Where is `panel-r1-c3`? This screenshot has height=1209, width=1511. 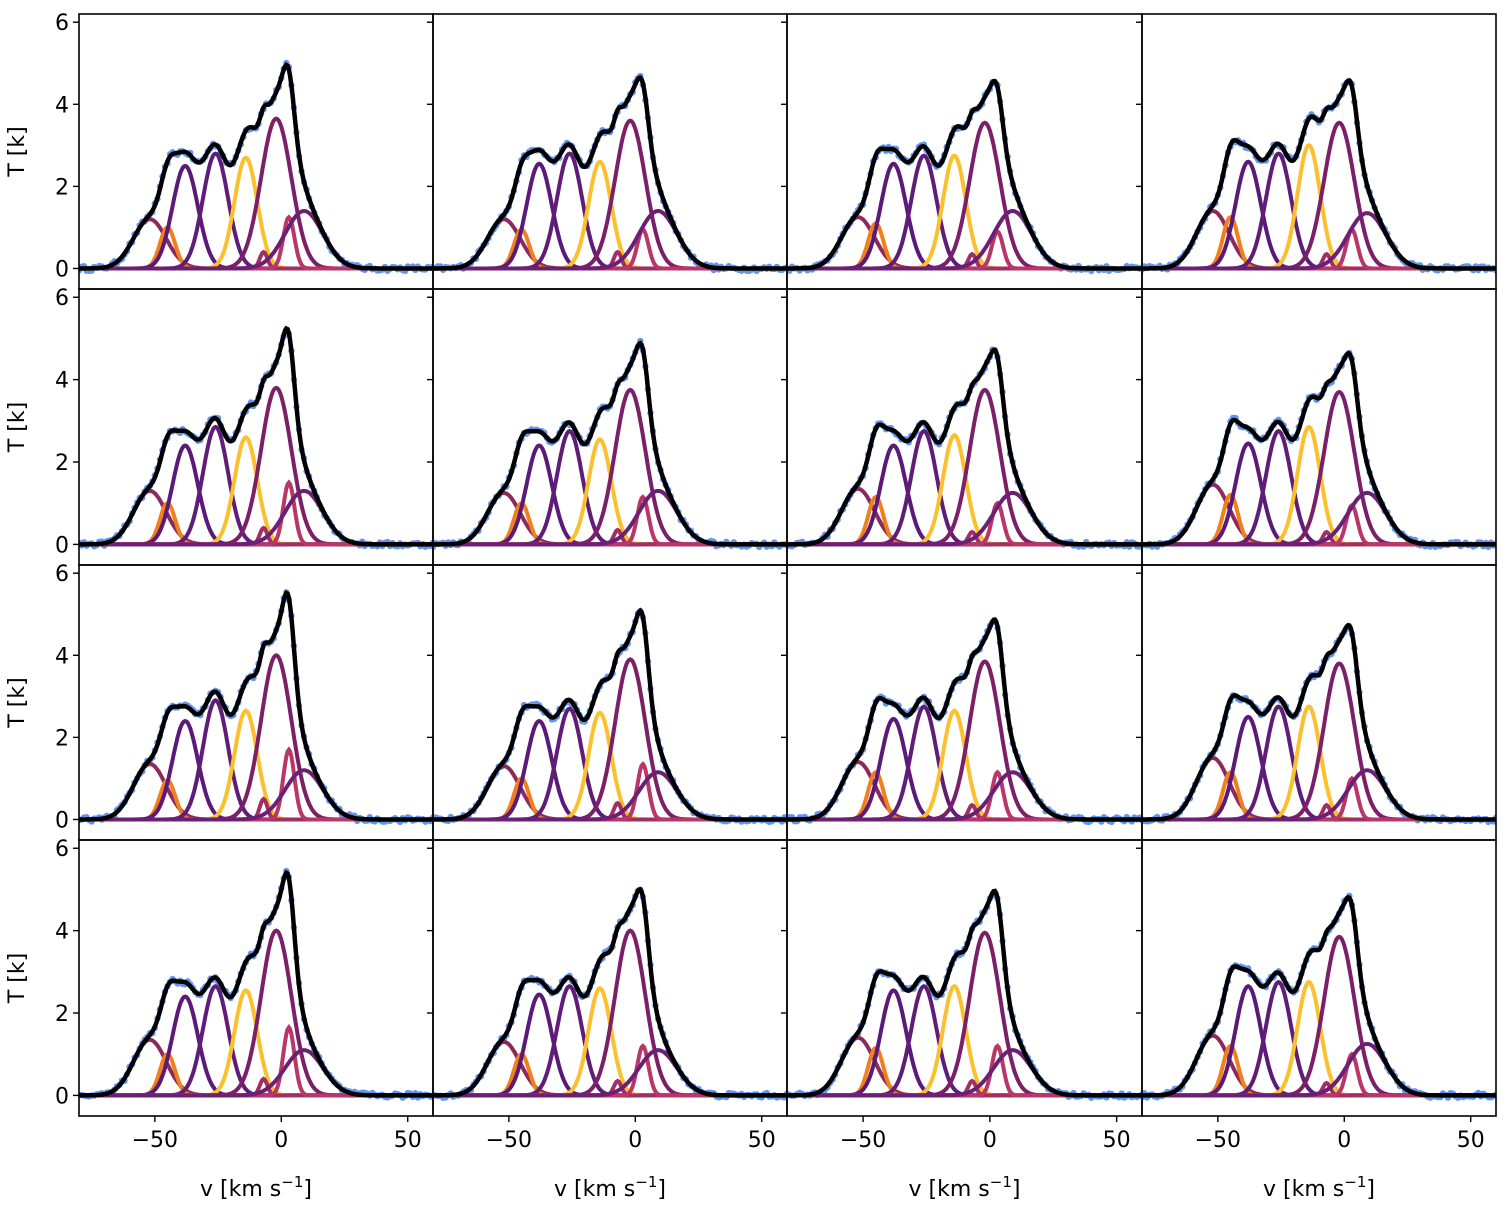
panel-r1-c3 is located at coordinates (962, 151).